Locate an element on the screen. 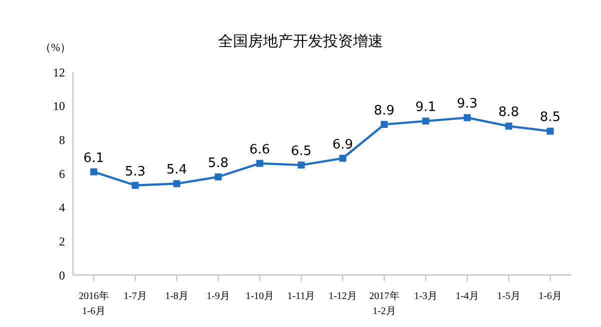 The height and width of the screenshot is (327, 601). chart-title: 全国房地产开发投资增速 is located at coordinates (300, 41).